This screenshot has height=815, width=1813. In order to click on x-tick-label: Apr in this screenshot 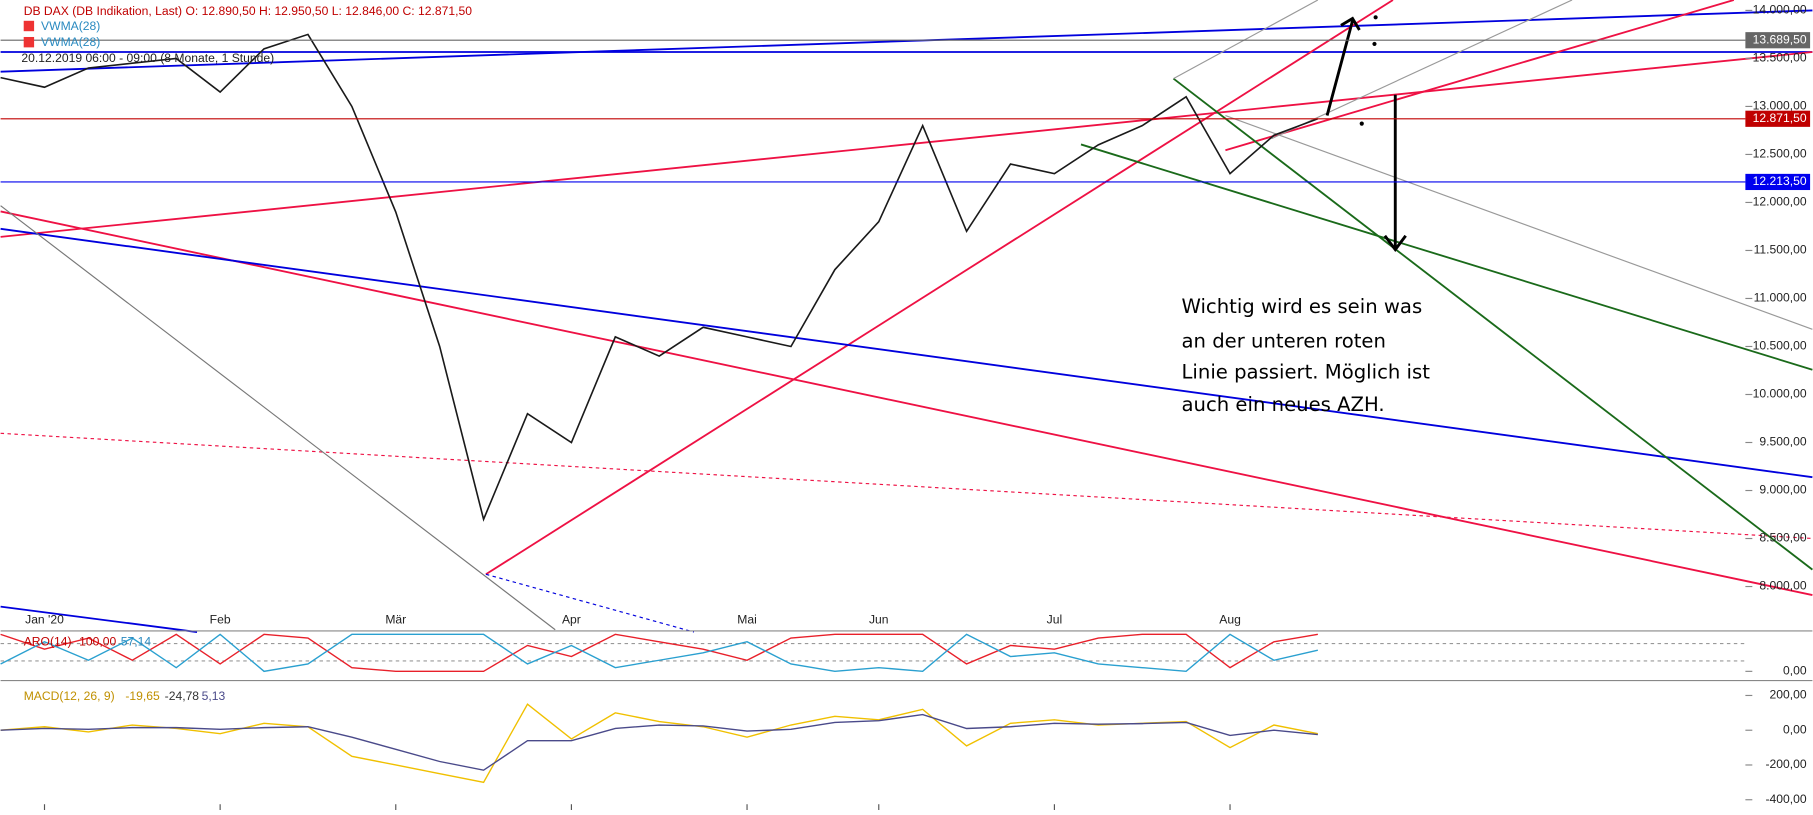, I will do `click(571, 620)`.